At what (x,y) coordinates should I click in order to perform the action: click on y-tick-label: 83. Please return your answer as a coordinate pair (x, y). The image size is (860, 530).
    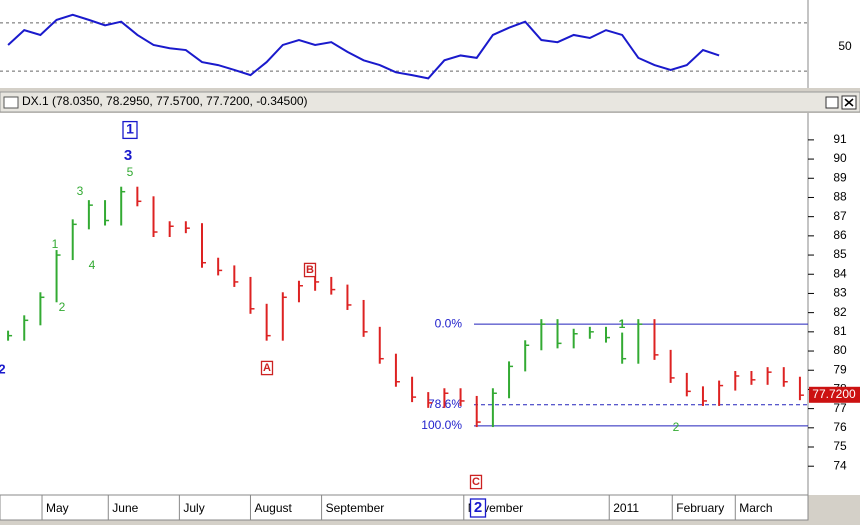
    Looking at the image, I should click on (840, 293).